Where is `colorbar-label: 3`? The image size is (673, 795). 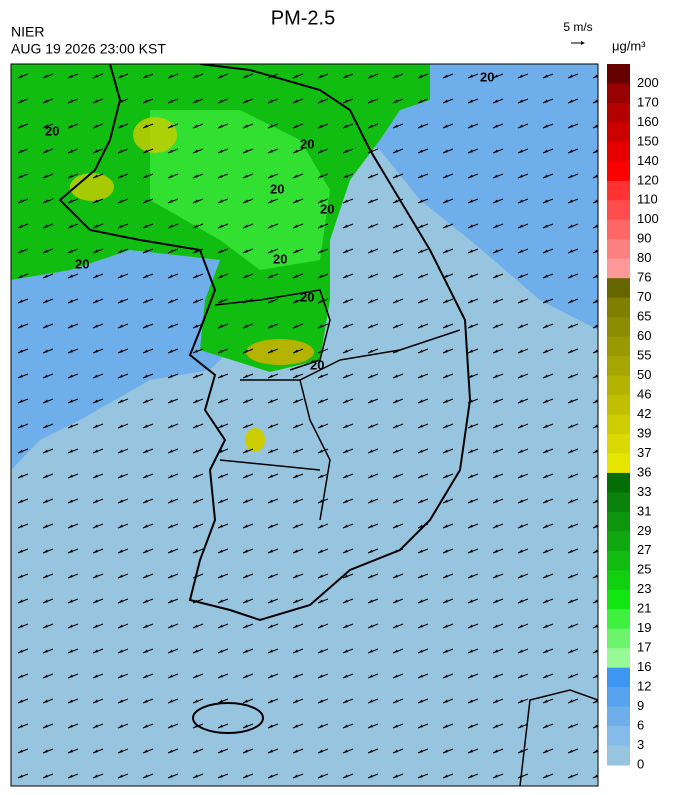
colorbar-label: 3 is located at coordinates (640, 744).